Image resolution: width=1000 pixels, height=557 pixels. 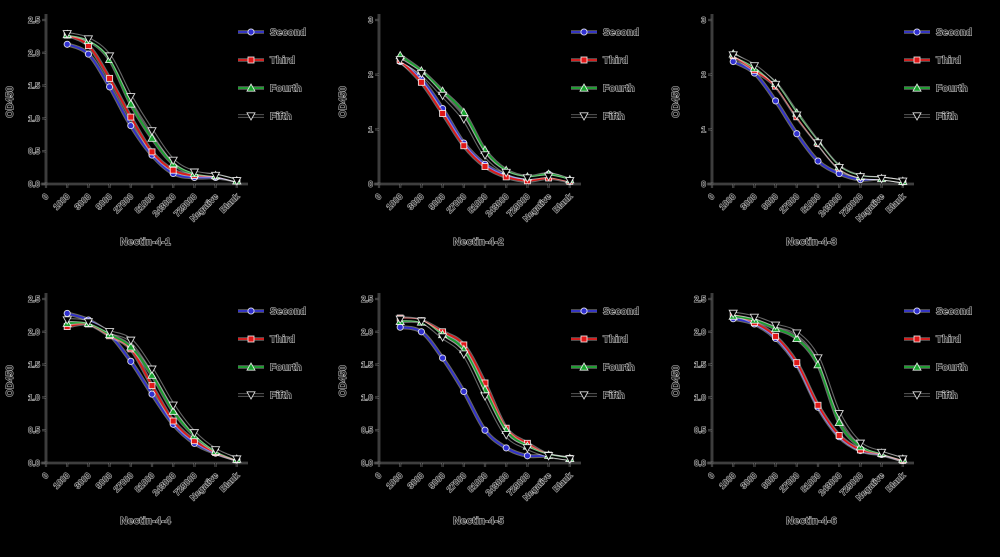 I want to click on y-tick-label: 1, so click(x=703, y=129).